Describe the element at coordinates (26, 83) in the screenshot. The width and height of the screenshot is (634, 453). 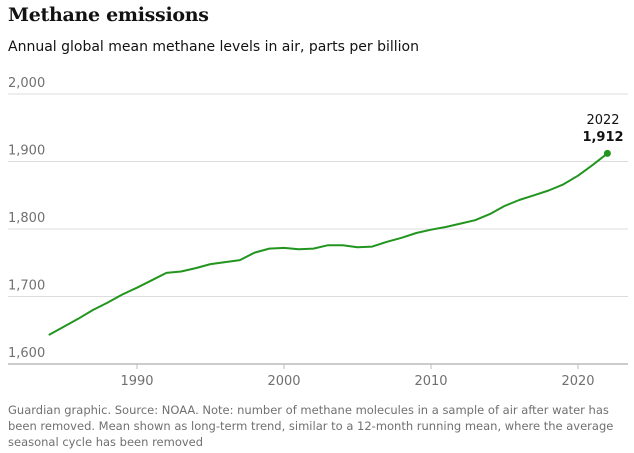
I see `y-tick-label: 2,000` at that location.